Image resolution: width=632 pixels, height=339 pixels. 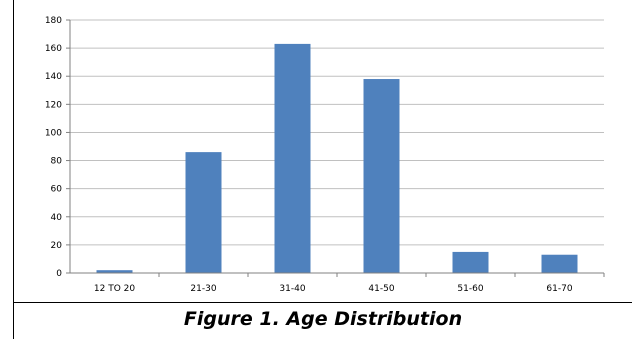 What do you see at coordinates (53, 105) in the screenshot?
I see `y-tick-label: 120` at bounding box center [53, 105].